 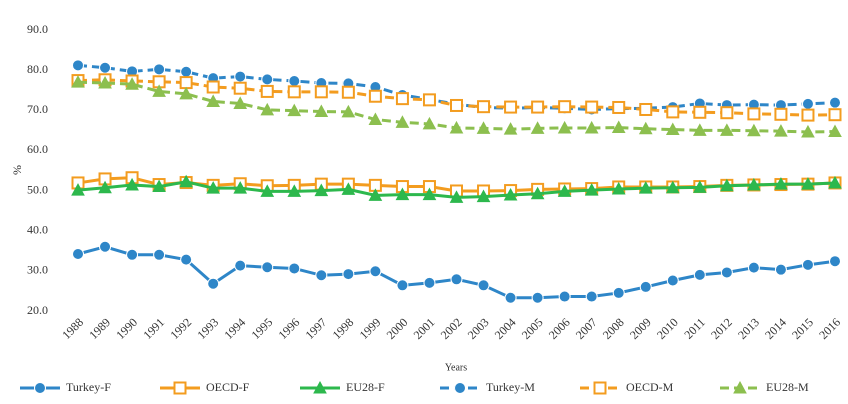 I want to click on x-tick-label: 2006, so click(x=559, y=328).